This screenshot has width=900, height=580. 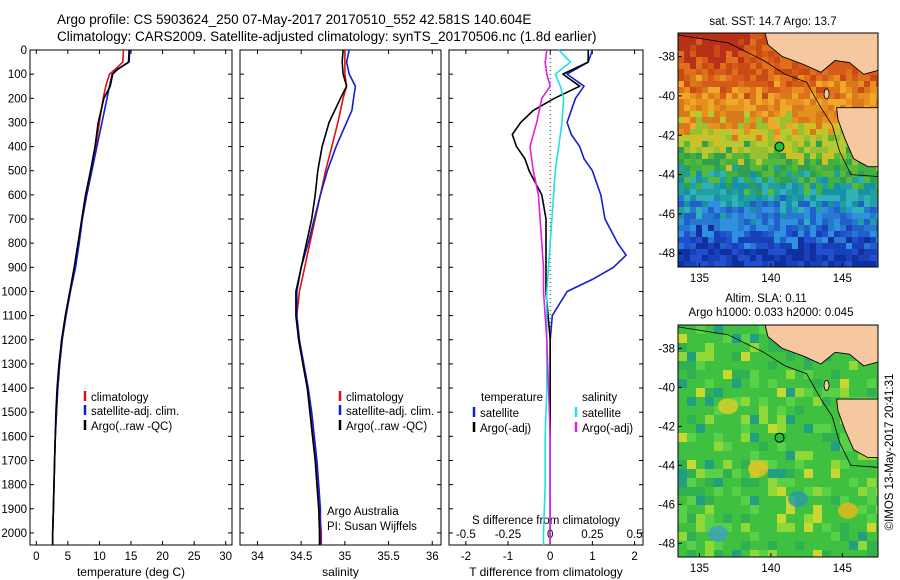 What do you see at coordinates (550, 557) in the screenshot?
I see `x-tick-label: 0` at bounding box center [550, 557].